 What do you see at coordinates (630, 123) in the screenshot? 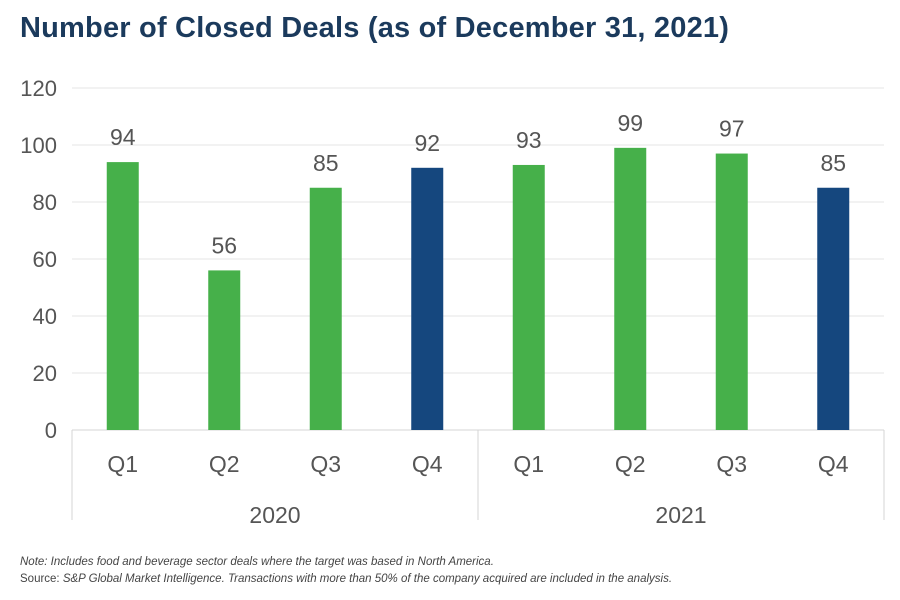
I see `data-label: 99` at bounding box center [630, 123].